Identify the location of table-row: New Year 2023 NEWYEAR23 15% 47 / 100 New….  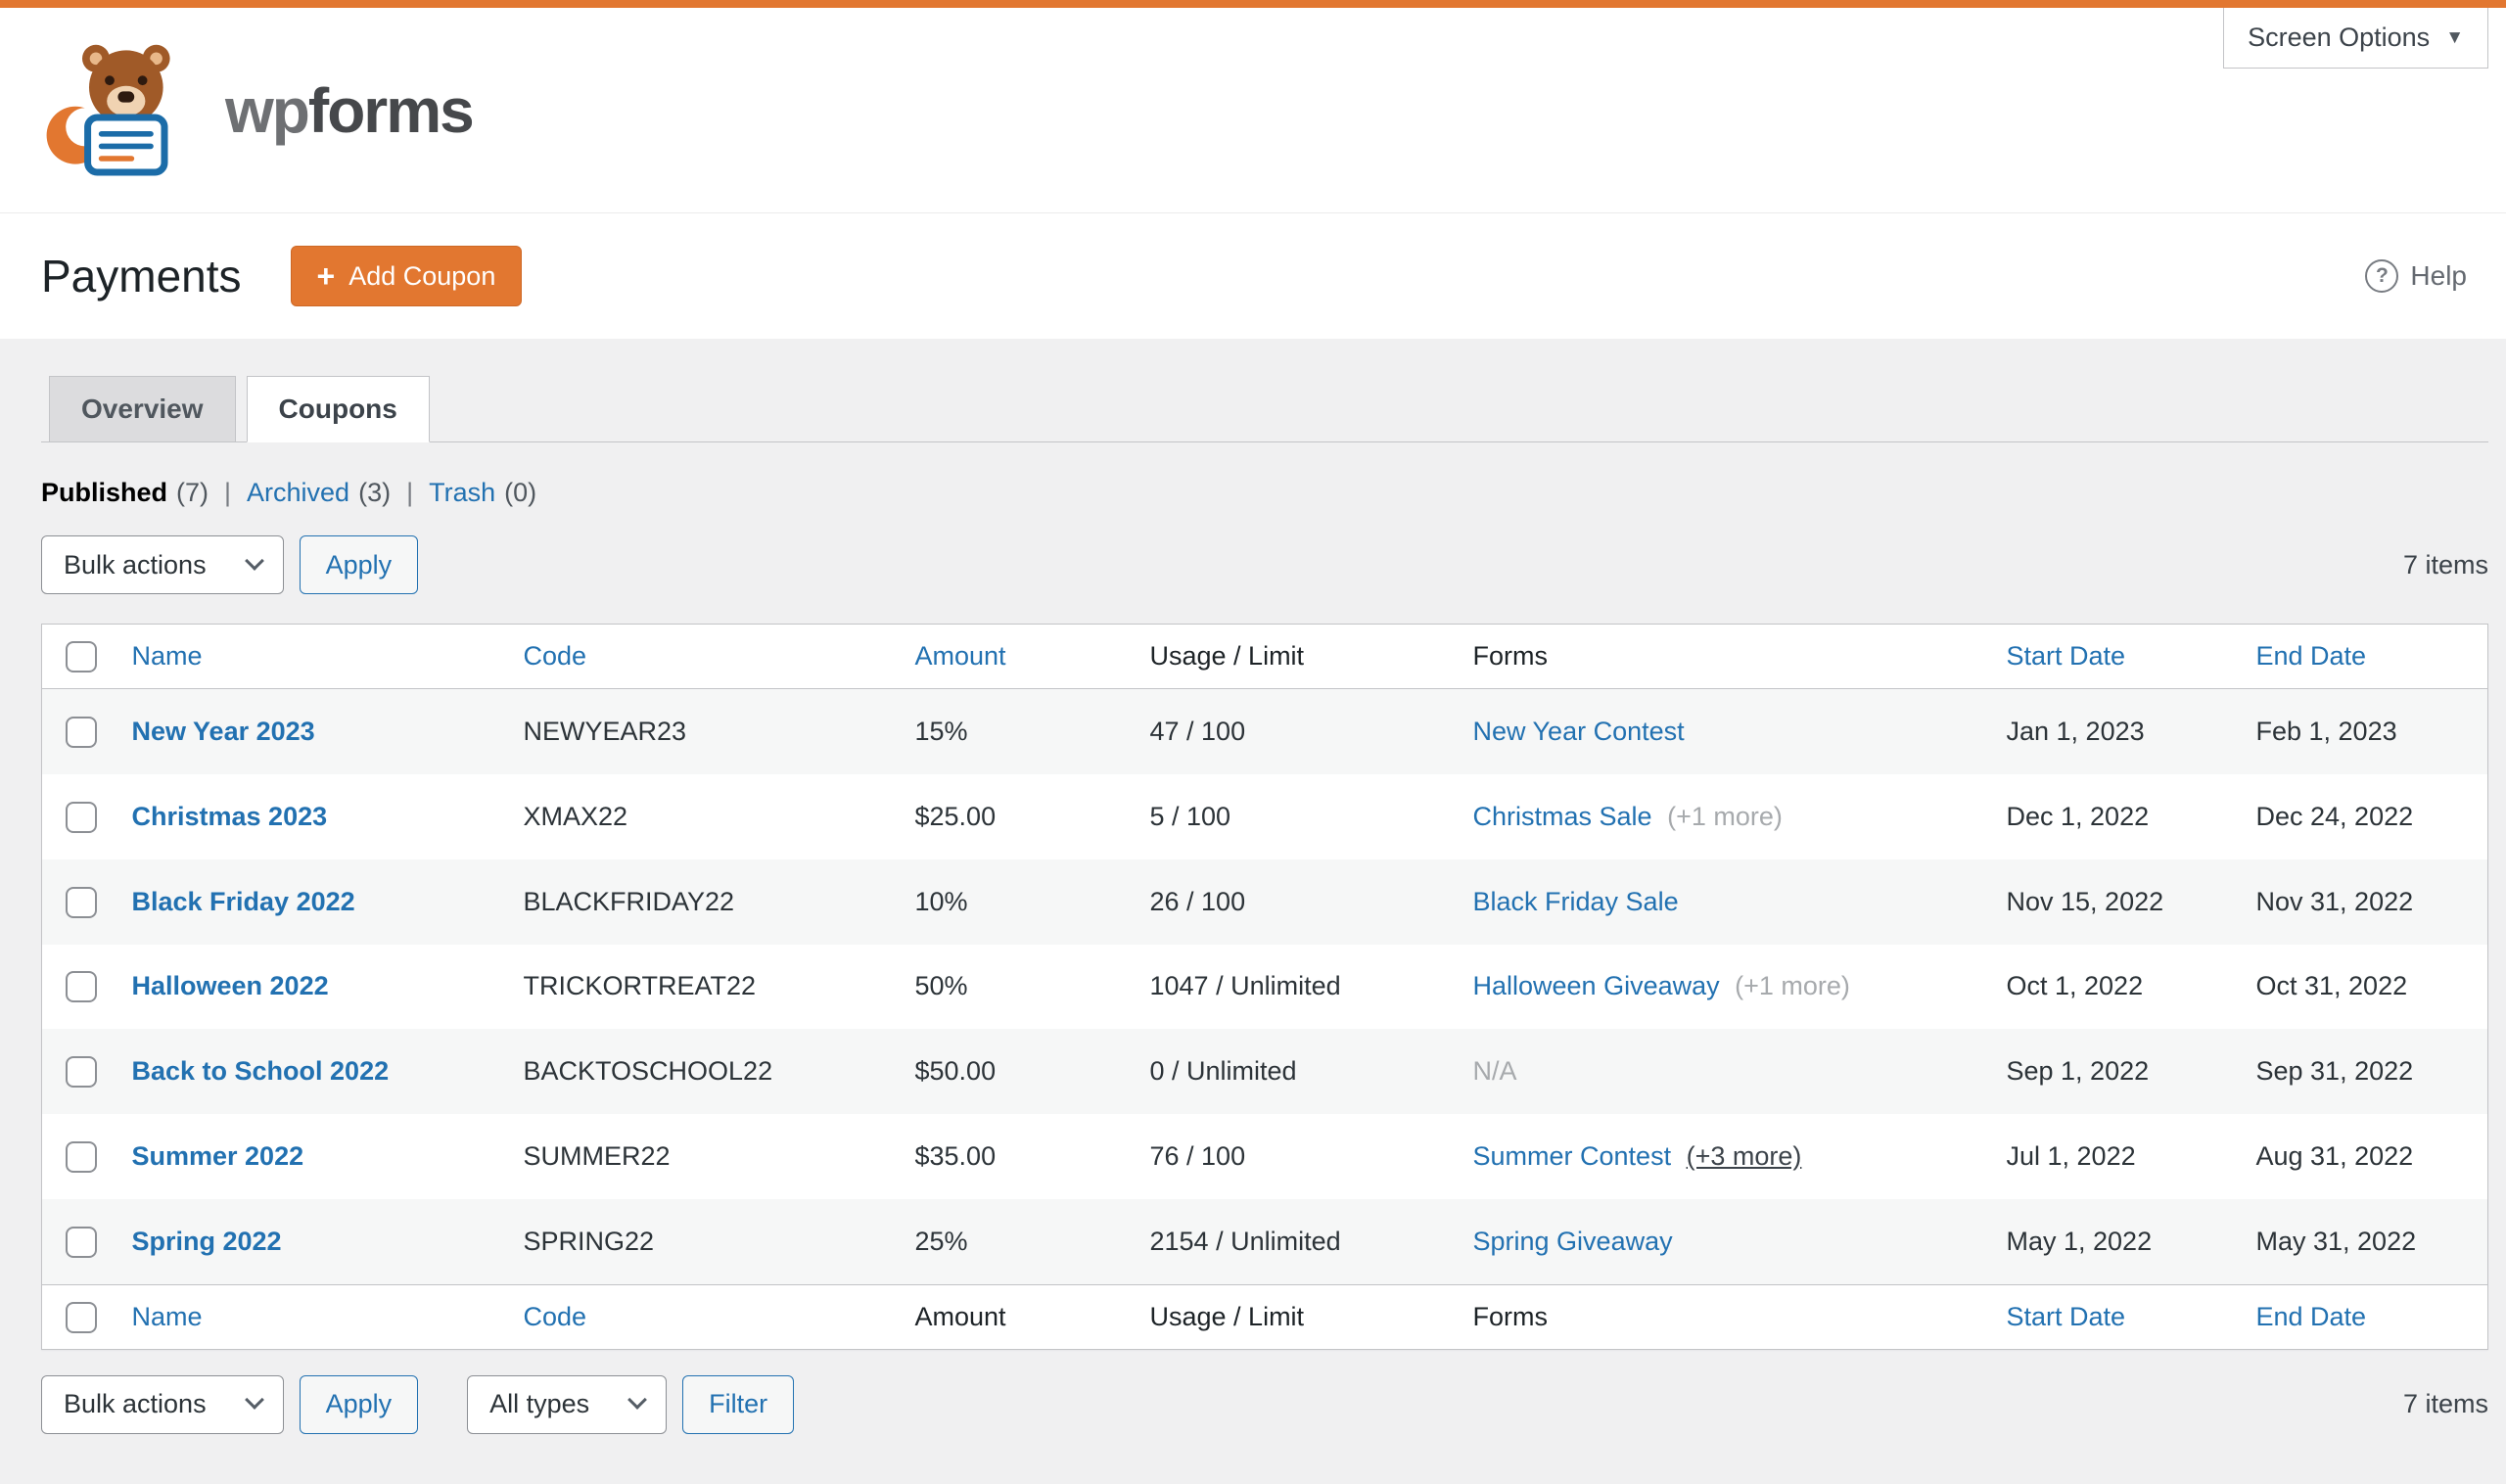
(1264, 731).